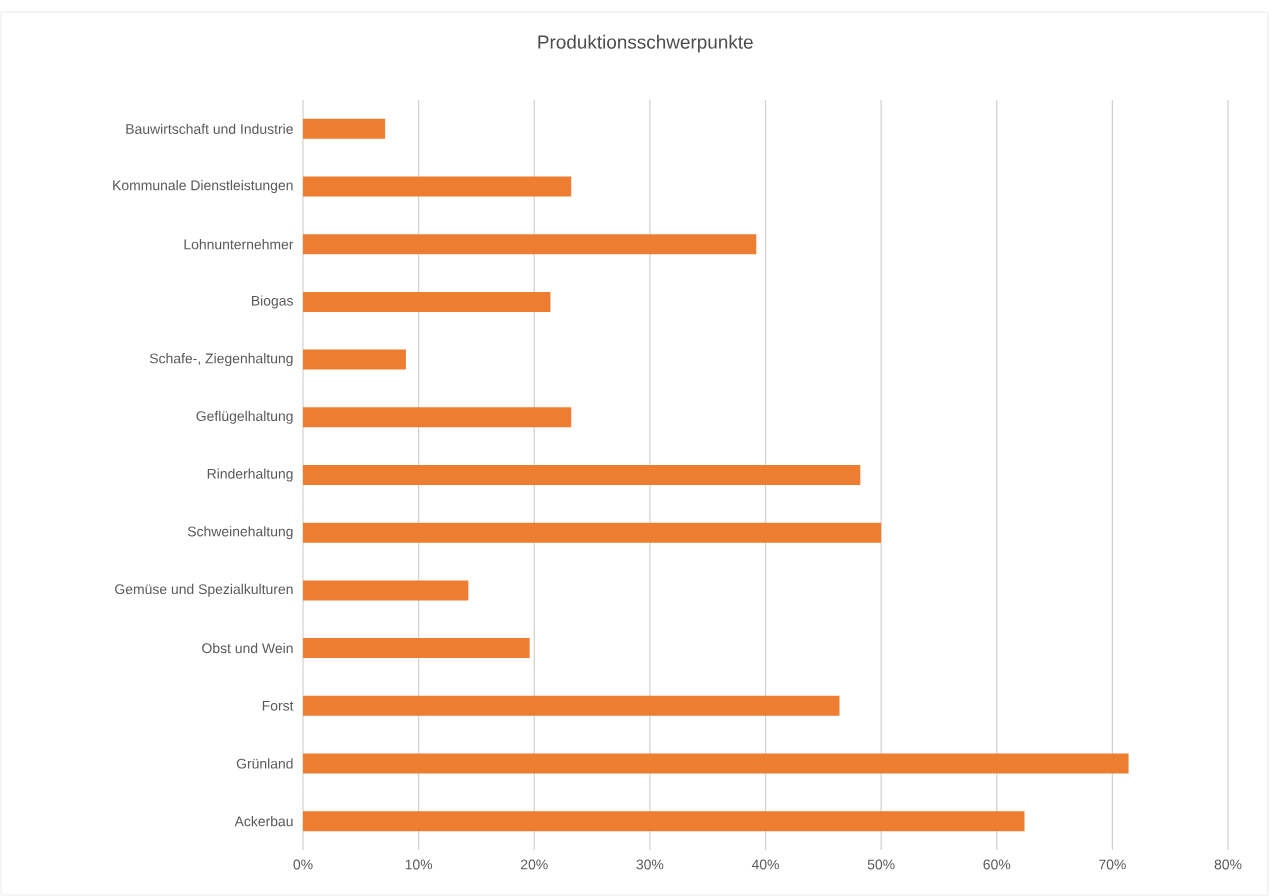 The width and height of the screenshot is (1269, 896). I want to click on y-tick-label: Obst und Wein, so click(247, 648).